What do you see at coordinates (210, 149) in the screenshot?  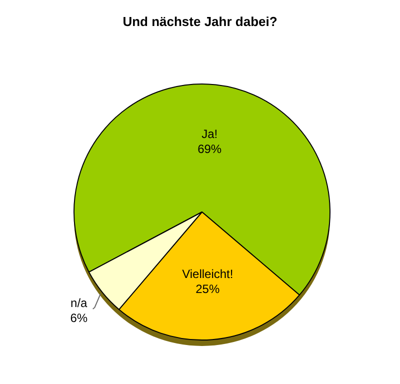 I see `data-label: 69%` at bounding box center [210, 149].